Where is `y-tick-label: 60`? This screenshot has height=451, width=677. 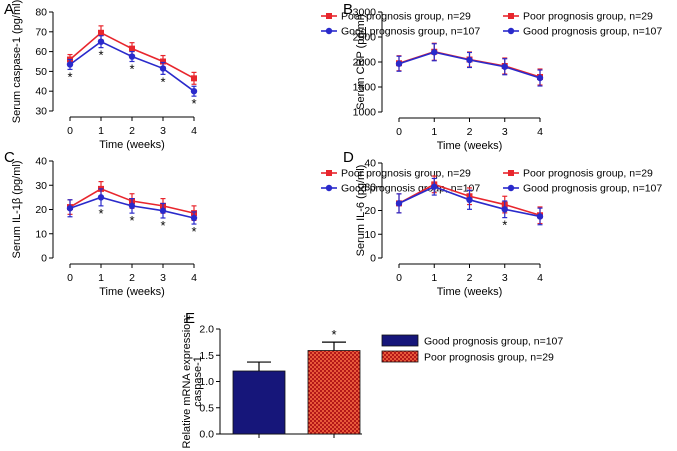
y-tick-label: 60 is located at coordinates (41, 52).